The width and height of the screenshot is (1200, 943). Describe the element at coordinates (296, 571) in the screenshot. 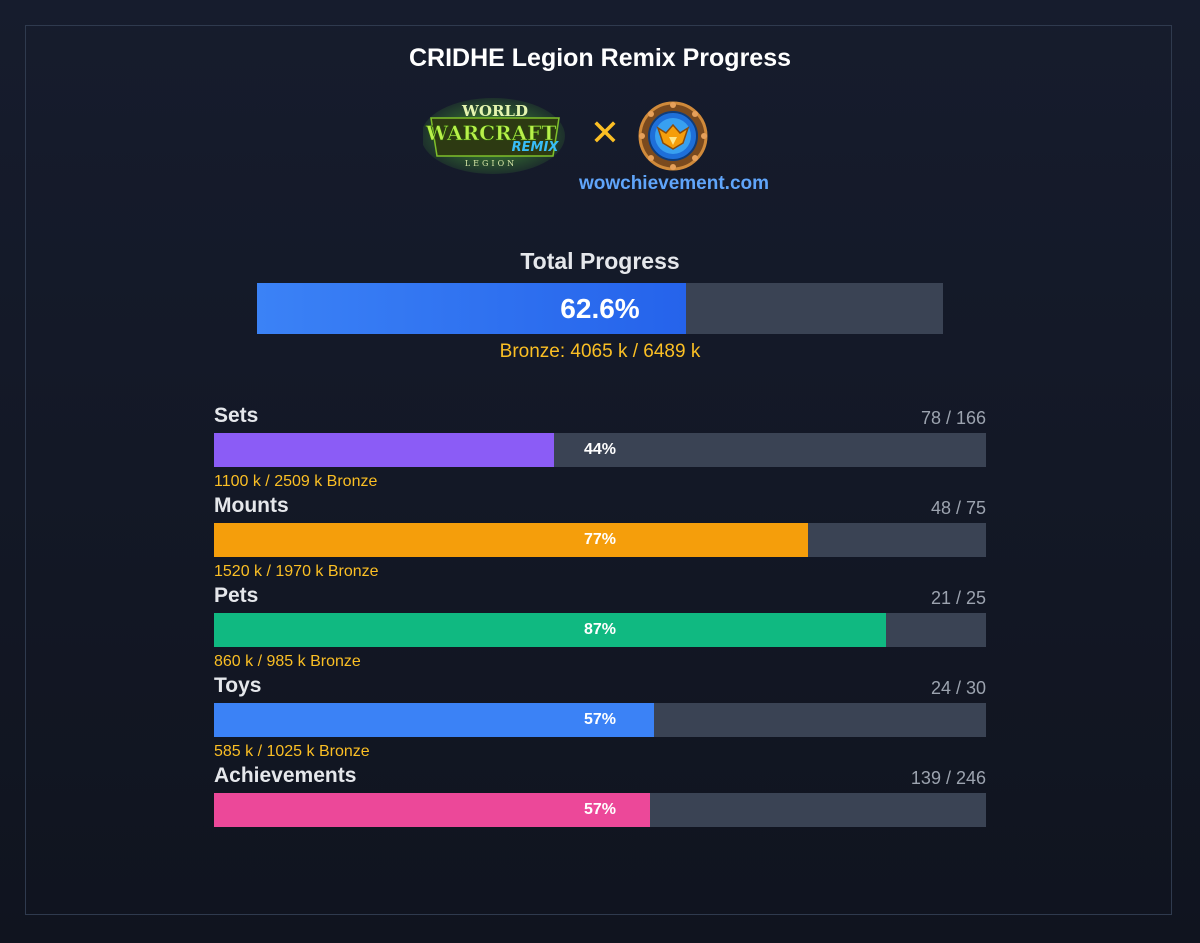

I see `category-bronze-text: 1520 k / 1970 k Bronze` at that location.